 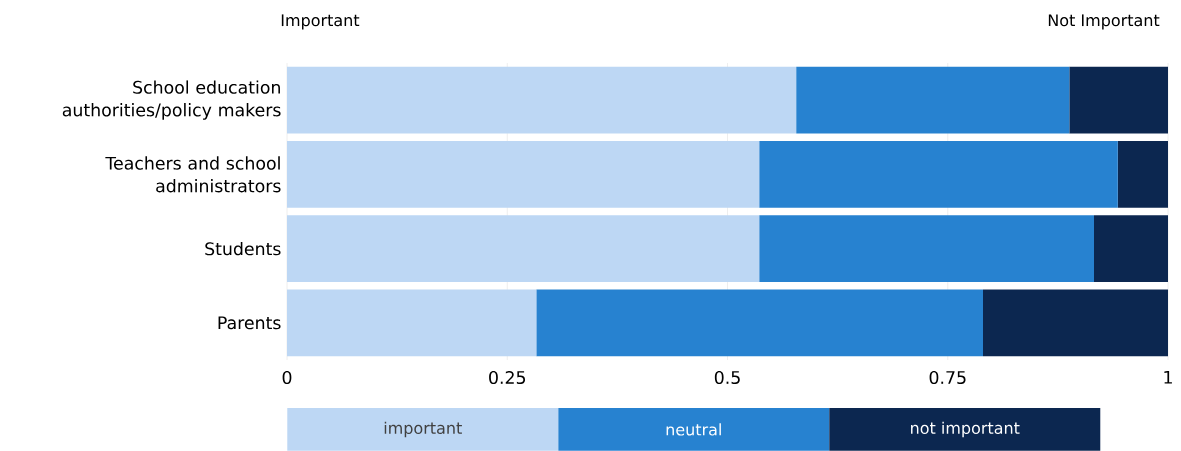 What do you see at coordinates (1168, 377) in the screenshot?
I see `x-tick-label: 1` at bounding box center [1168, 377].